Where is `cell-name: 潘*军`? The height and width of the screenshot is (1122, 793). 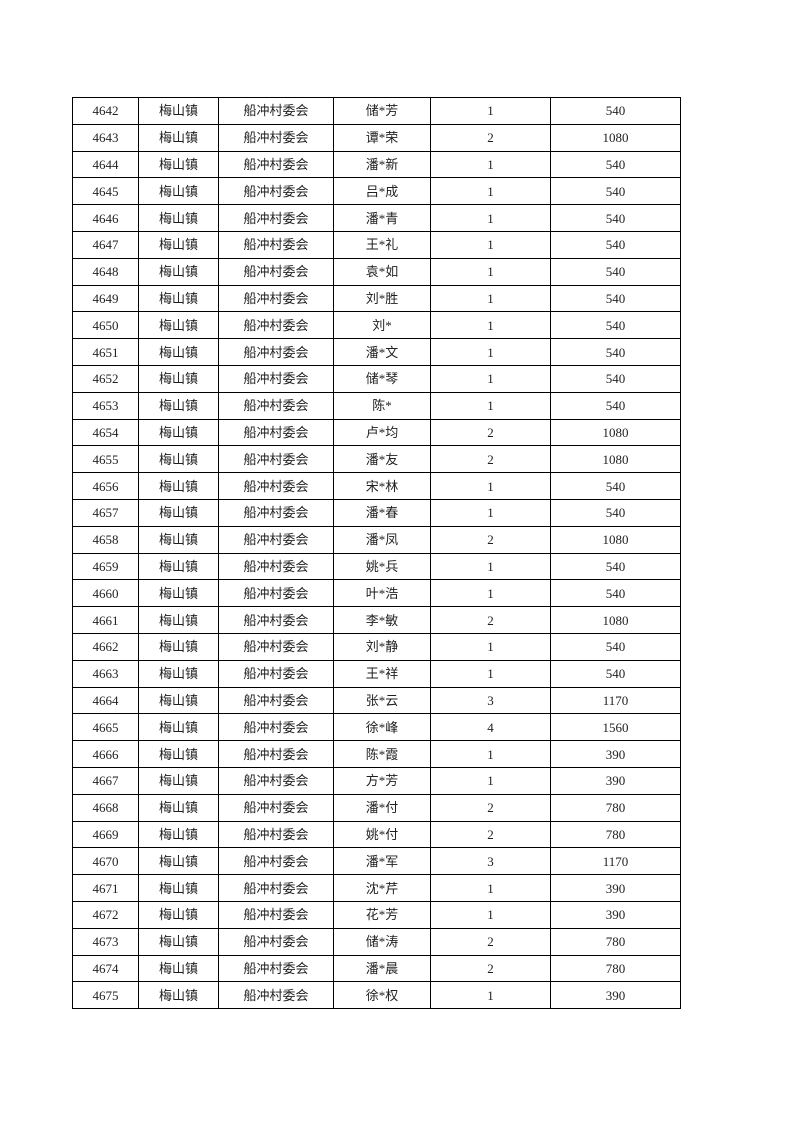 cell-name: 潘*军 is located at coordinates (382, 861).